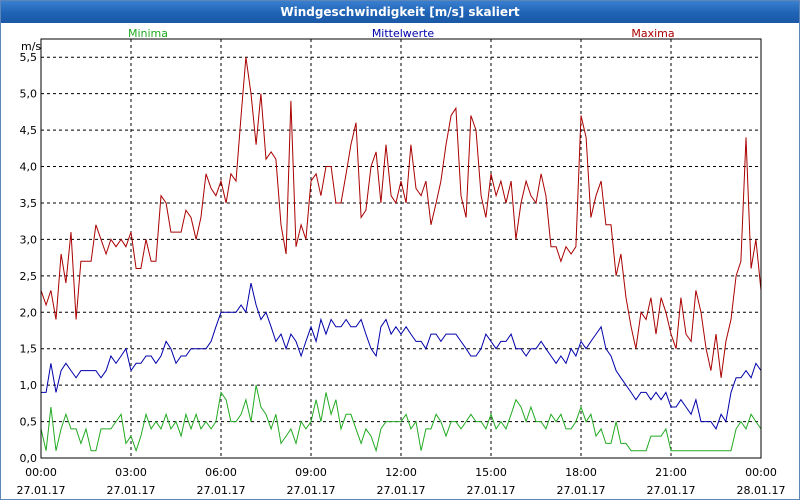 Image resolution: width=800 pixels, height=500 pixels. I want to click on y-tick-label: 4,5, so click(29, 130).